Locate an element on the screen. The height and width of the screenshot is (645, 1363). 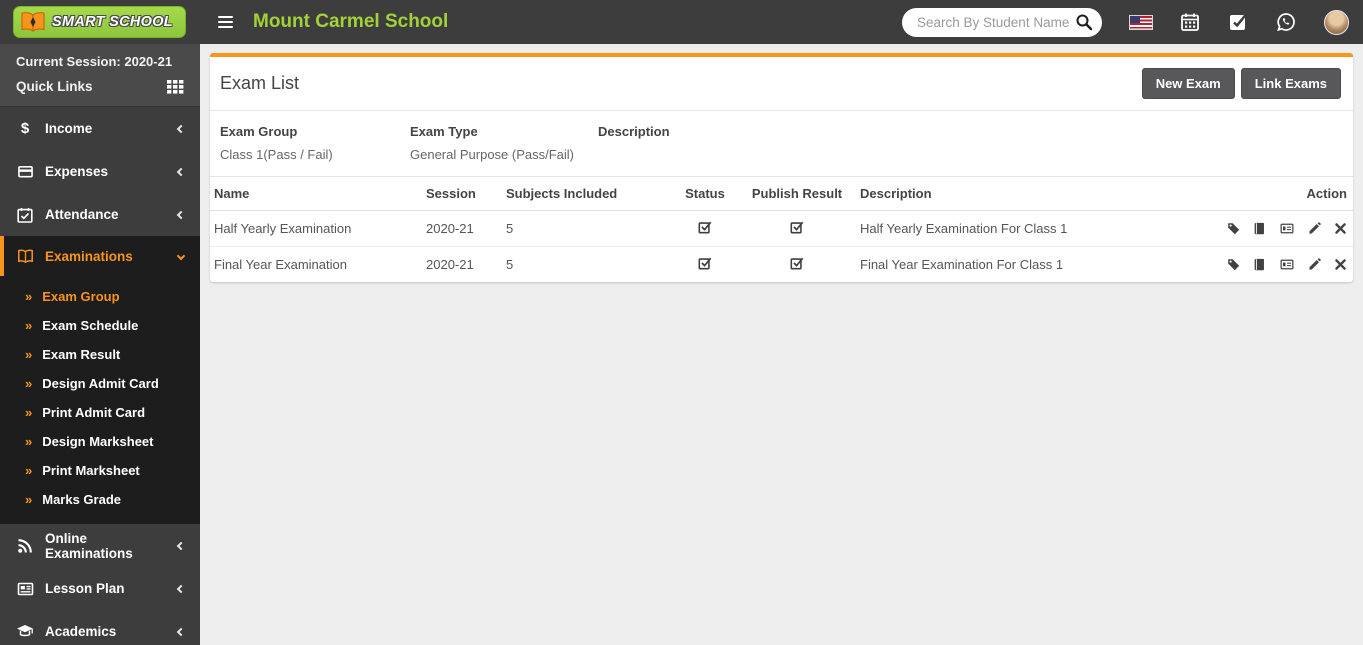
submenu-item-print-marksheet: » Print Marksheet is located at coordinates (82, 470).